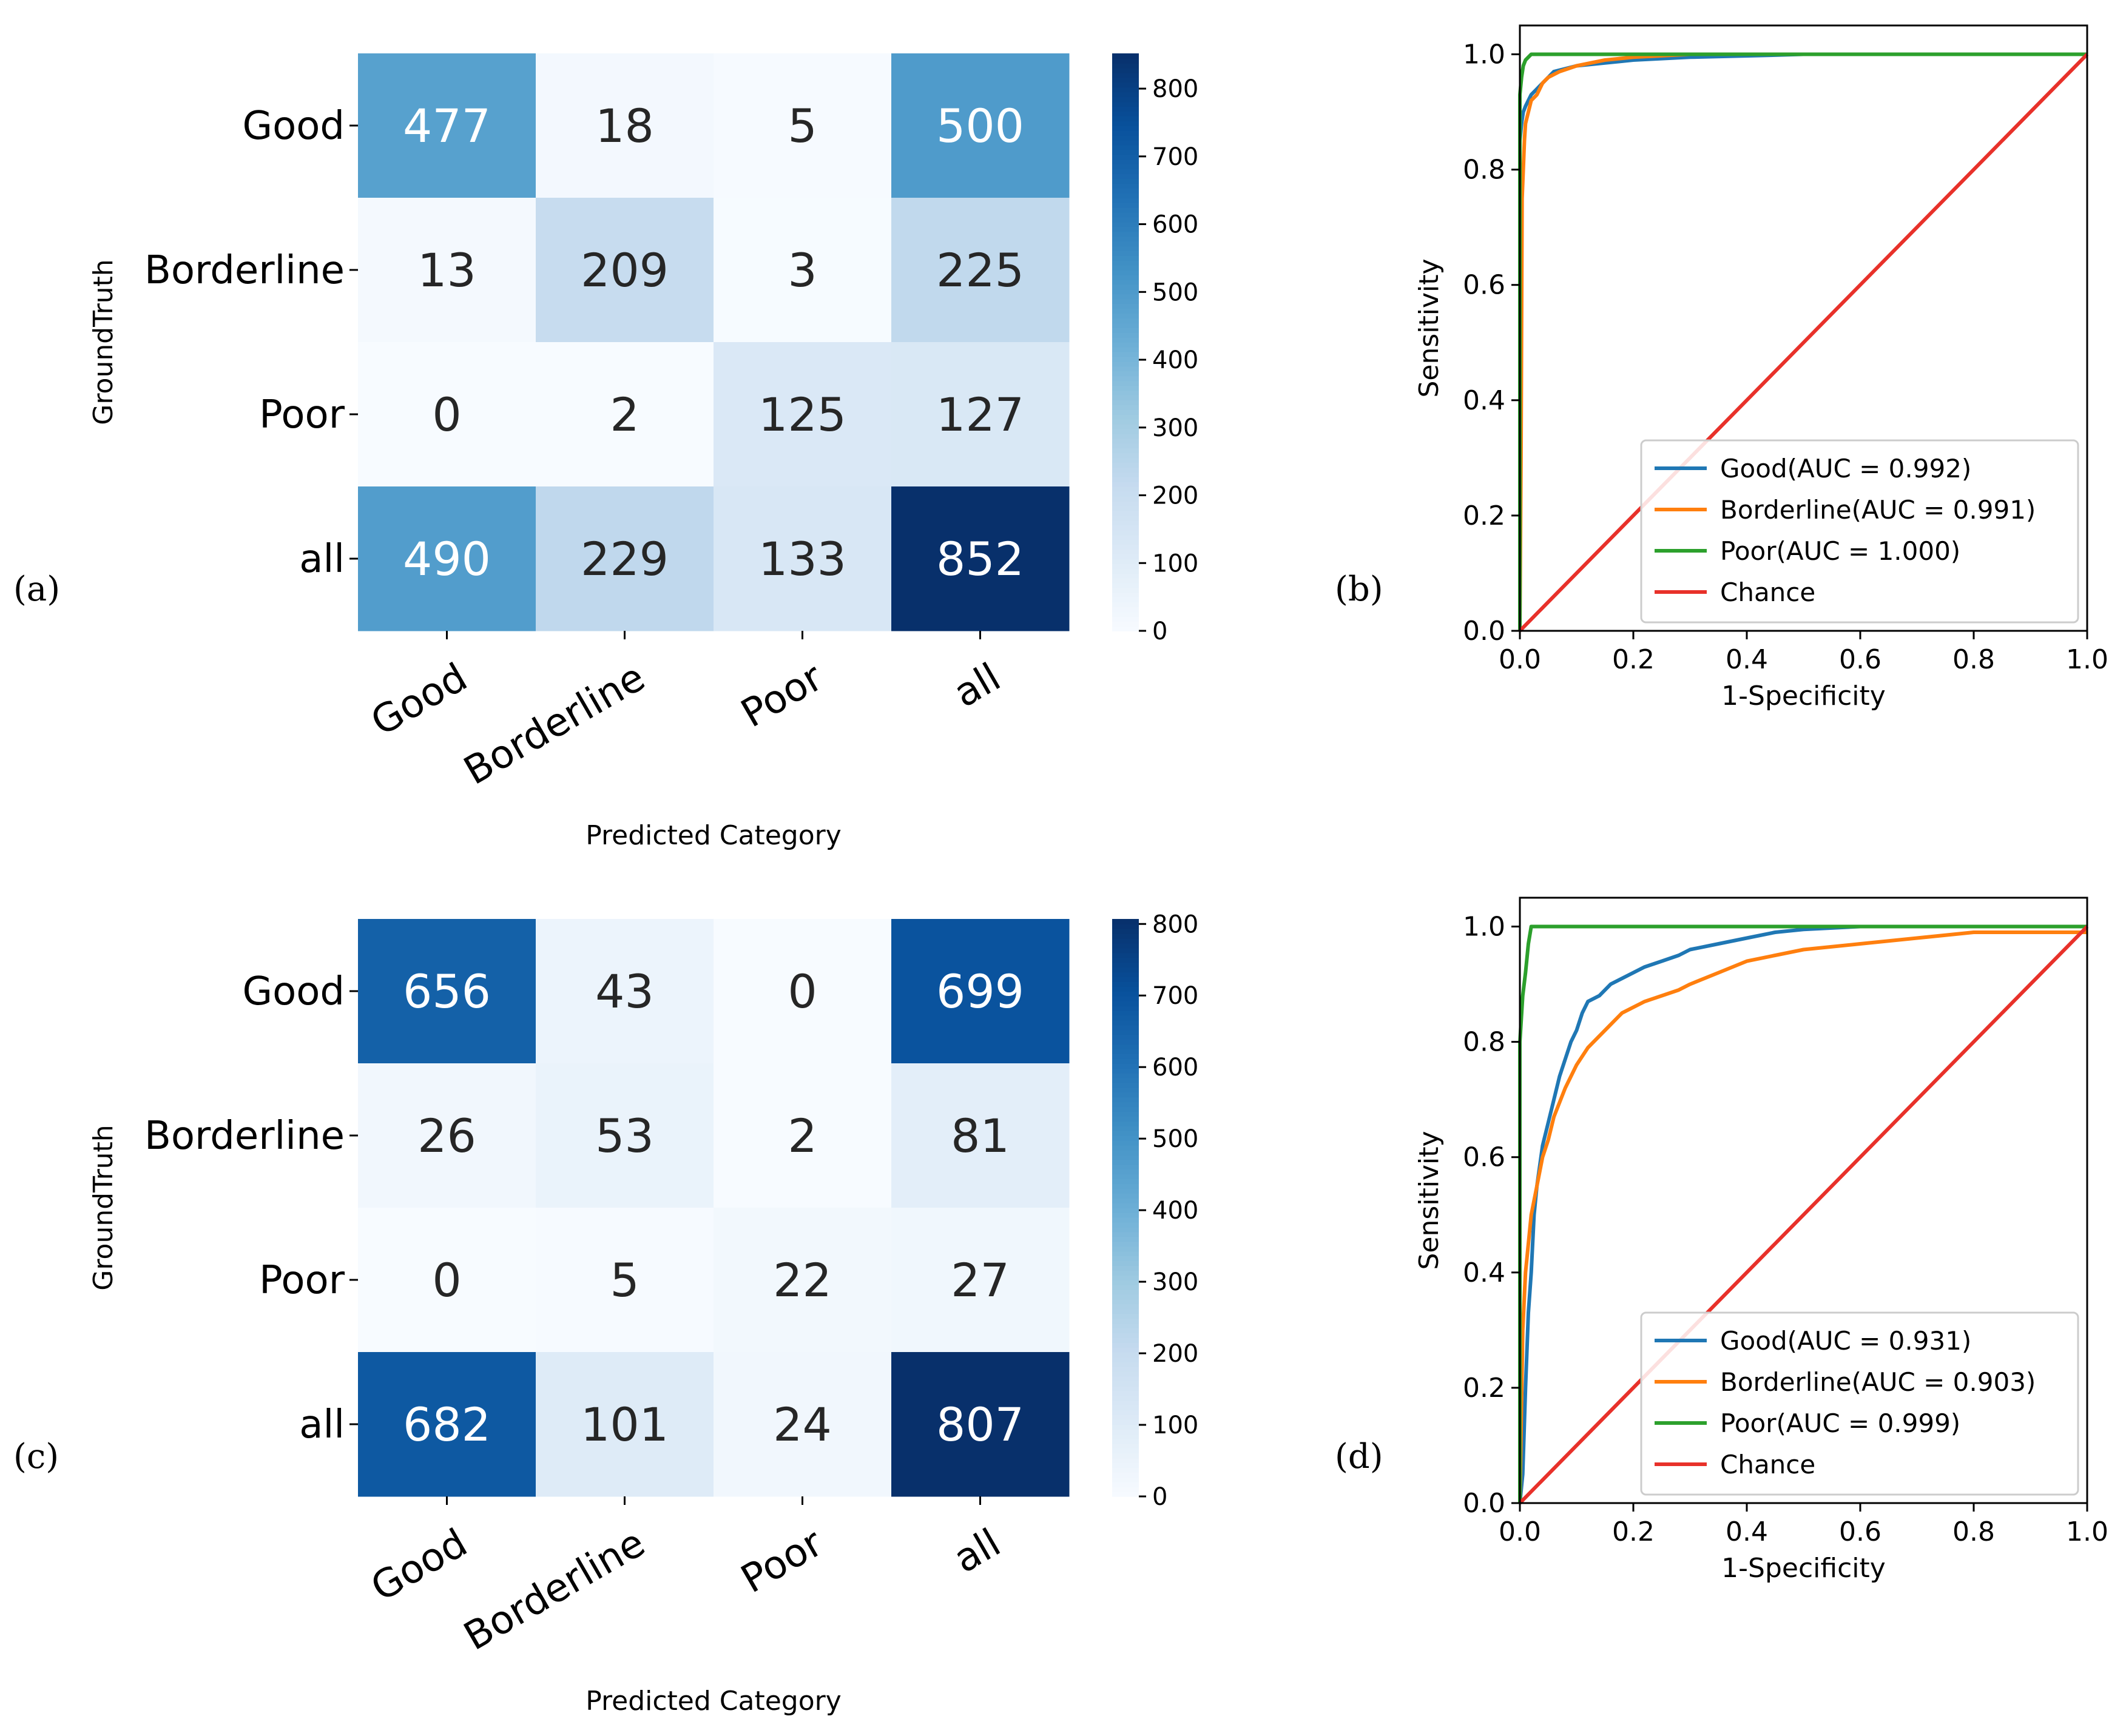 The image size is (2126, 1736). I want to click on cell-value: 0, so click(802, 991).